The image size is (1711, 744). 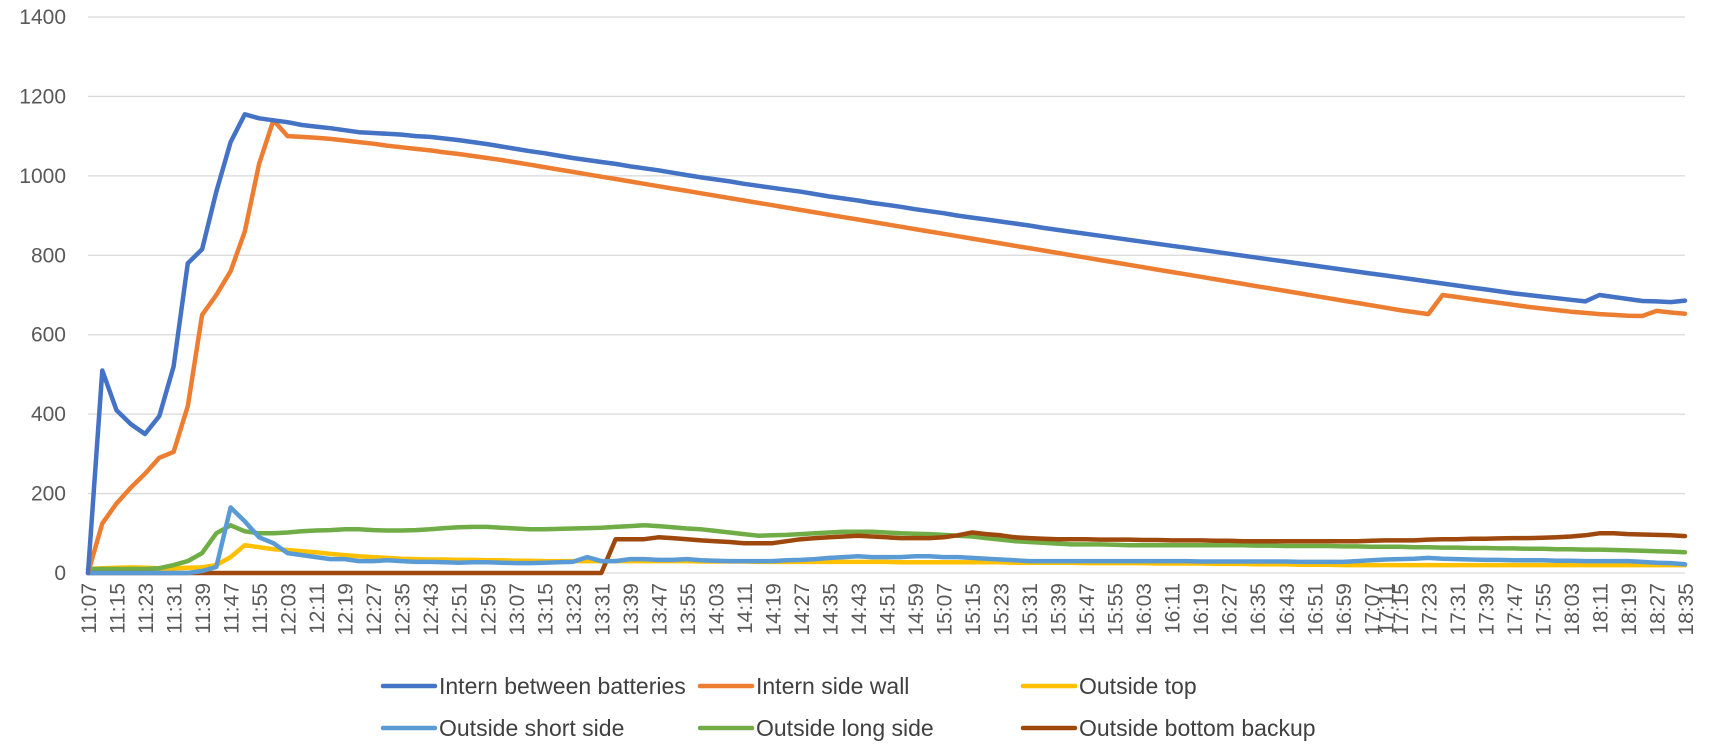 What do you see at coordinates (659, 609) in the screenshot?
I see `x-tick-label: 13:47` at bounding box center [659, 609].